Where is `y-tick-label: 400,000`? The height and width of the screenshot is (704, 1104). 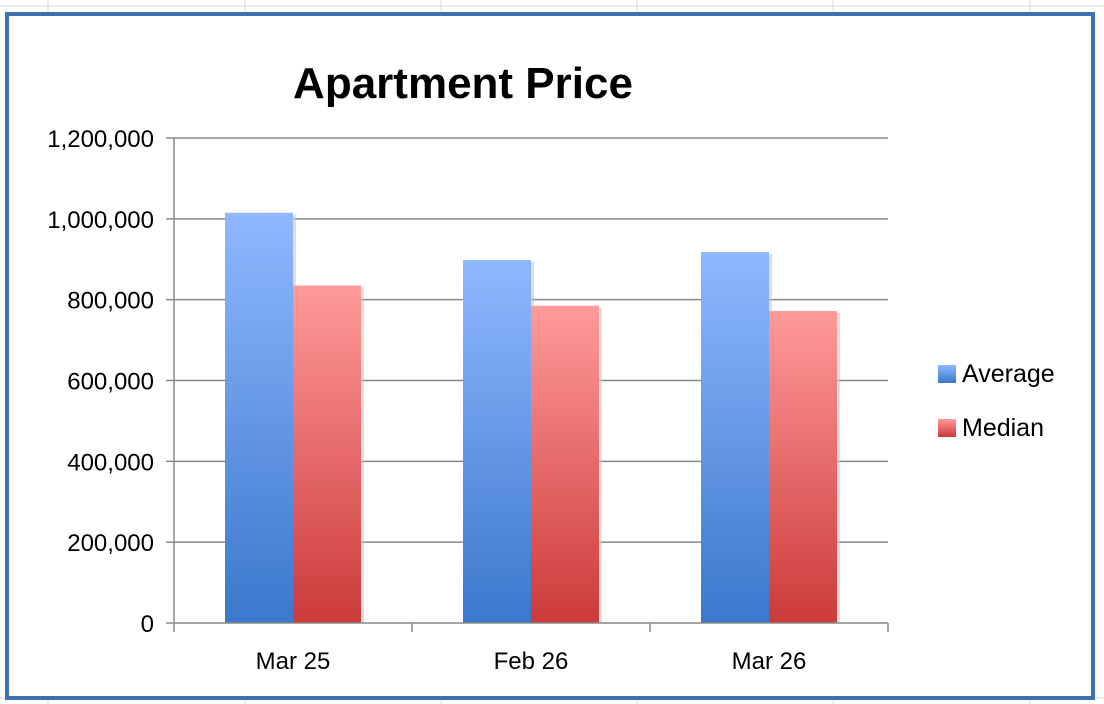
y-tick-label: 400,000 is located at coordinates (110, 462).